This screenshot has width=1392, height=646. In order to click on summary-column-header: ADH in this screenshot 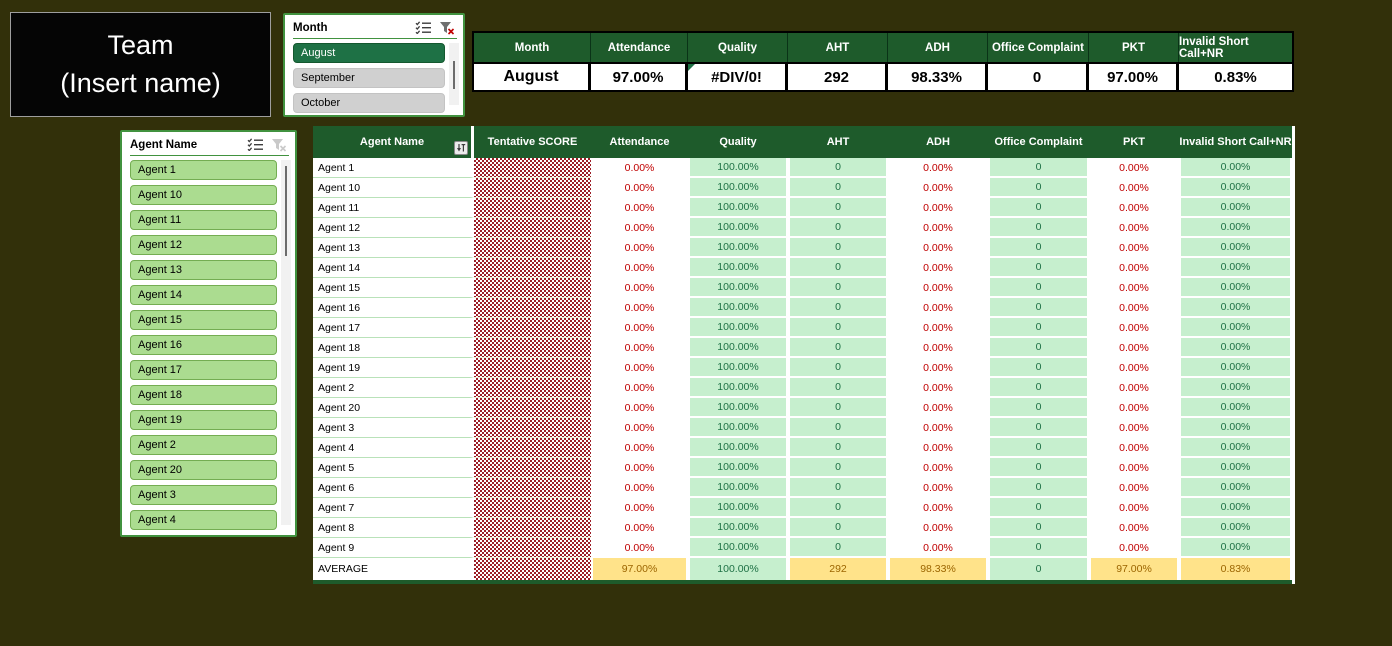, I will do `click(938, 47)`.